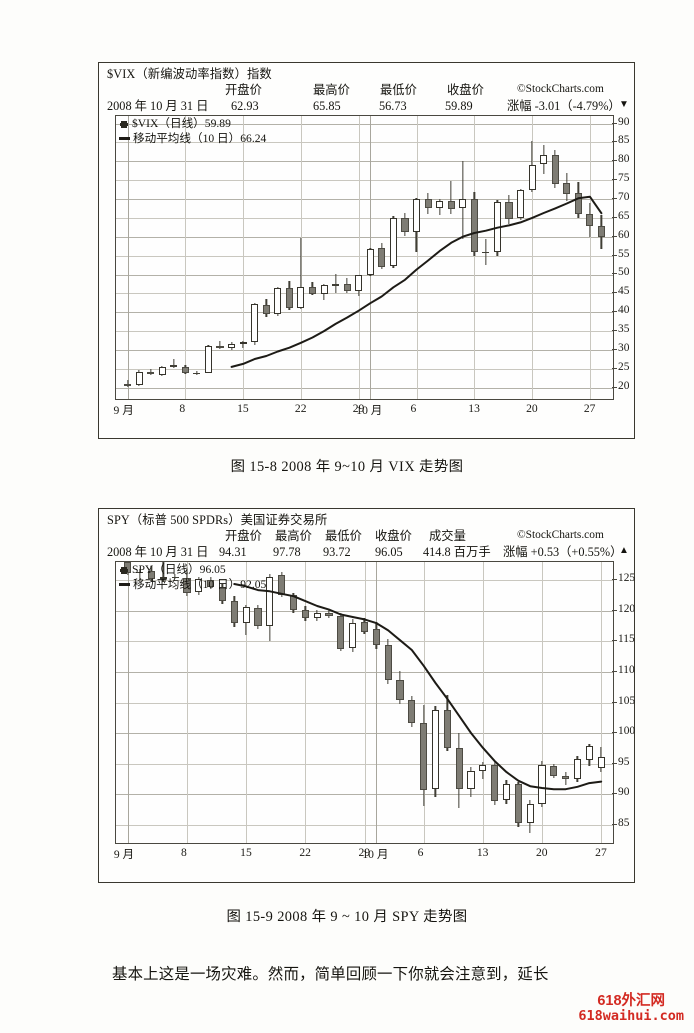  Describe the element at coordinates (364, 852) in the screenshot. I see `x-axis-tick-label: 29` at that location.